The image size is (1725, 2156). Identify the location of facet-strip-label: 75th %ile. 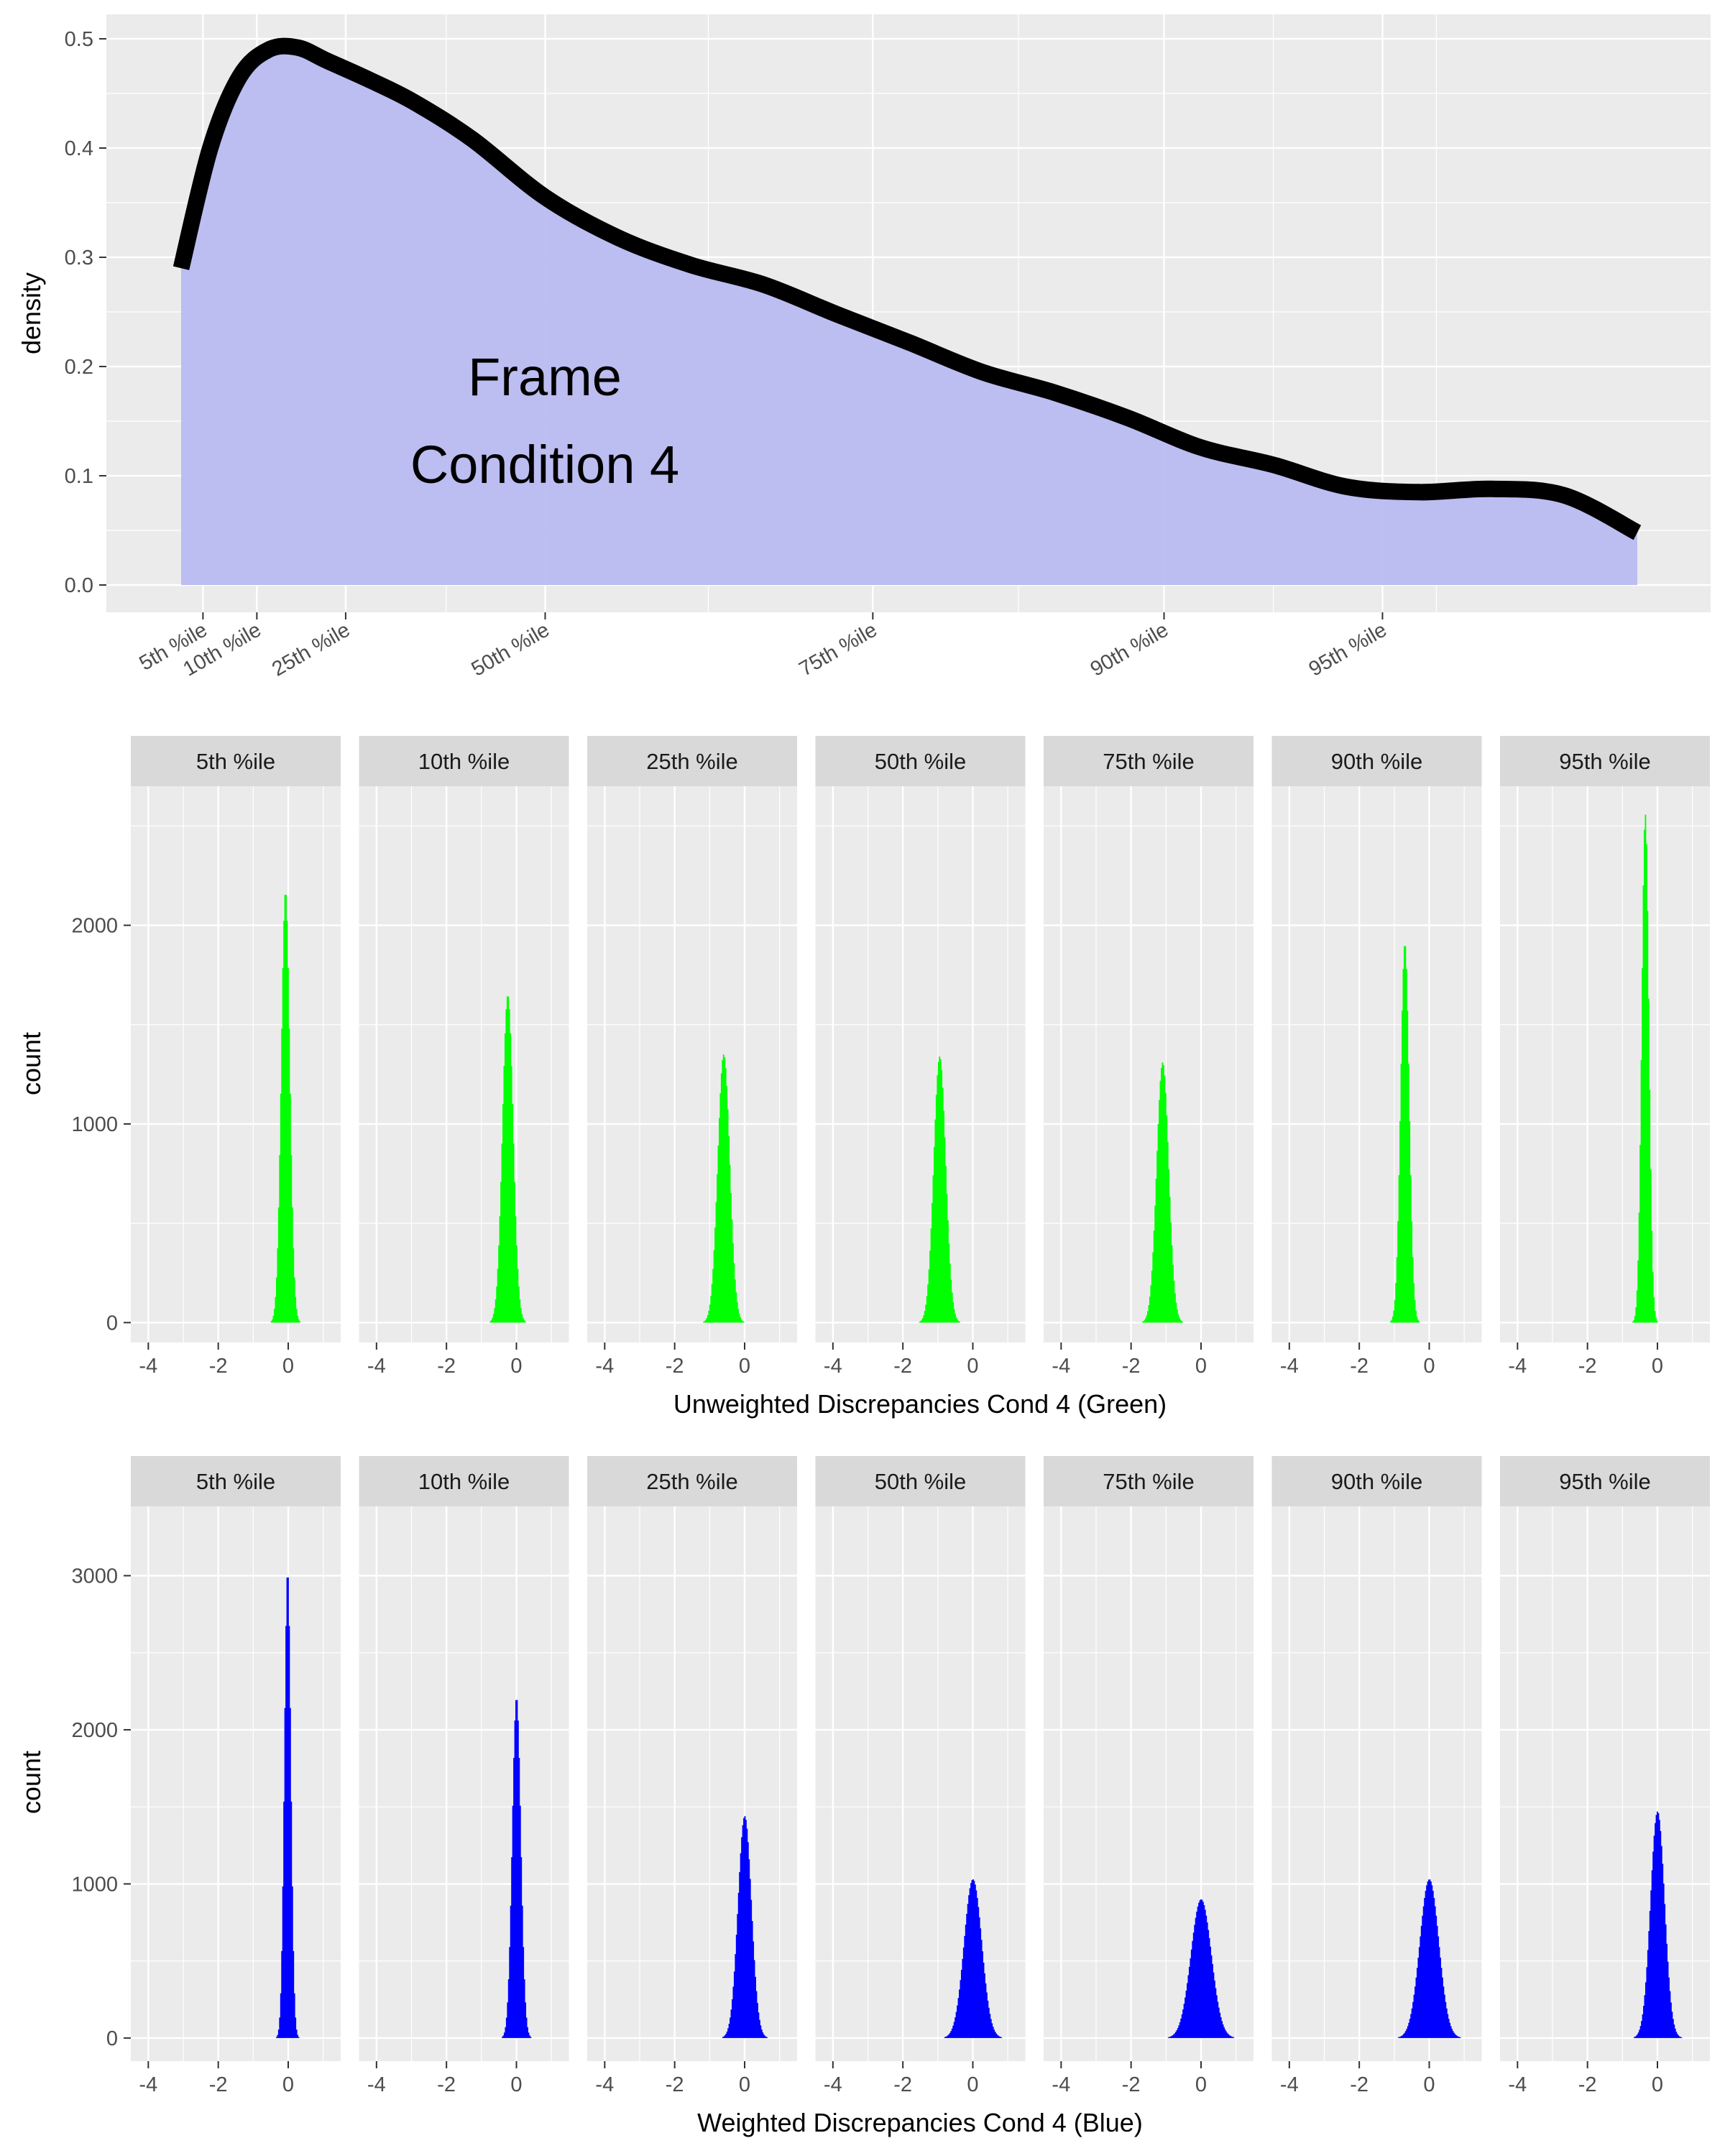
(1149, 761).